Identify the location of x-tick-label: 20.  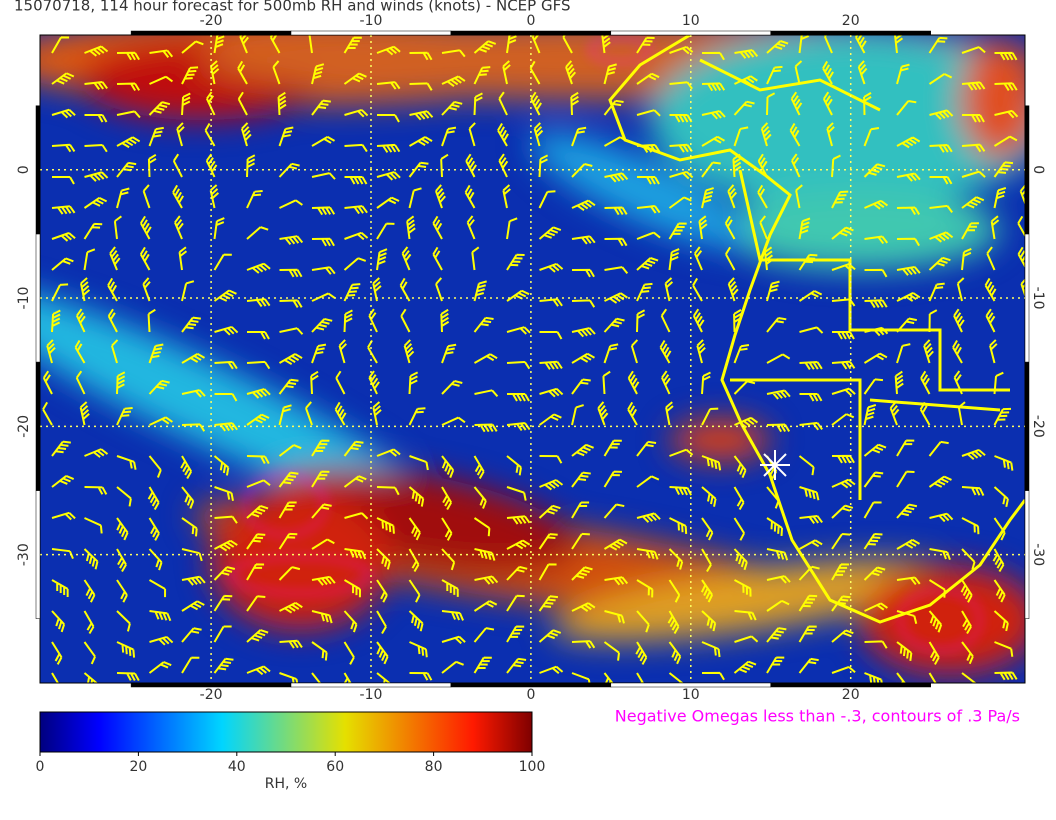
(851, 21).